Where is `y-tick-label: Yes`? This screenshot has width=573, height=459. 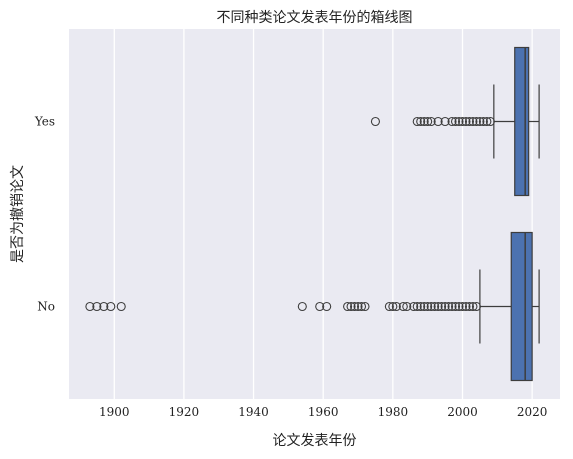
y-tick-label: Yes is located at coordinates (44, 122).